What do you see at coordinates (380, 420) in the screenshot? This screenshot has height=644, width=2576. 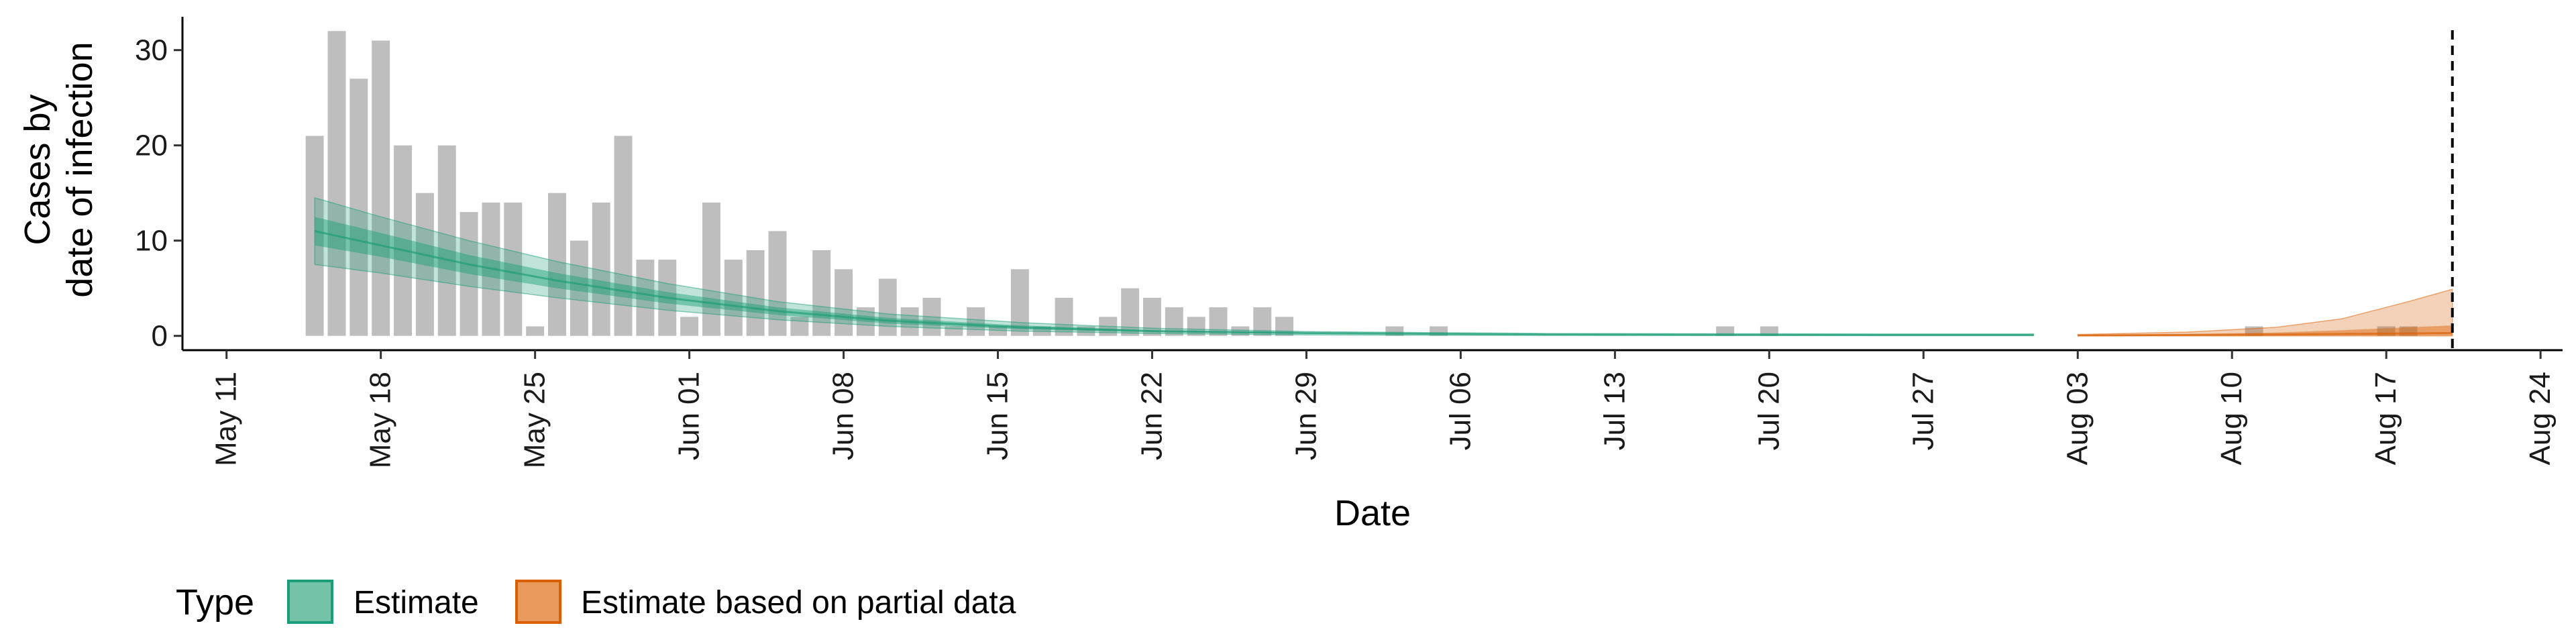 I see `x-tick-label: May 18` at bounding box center [380, 420].